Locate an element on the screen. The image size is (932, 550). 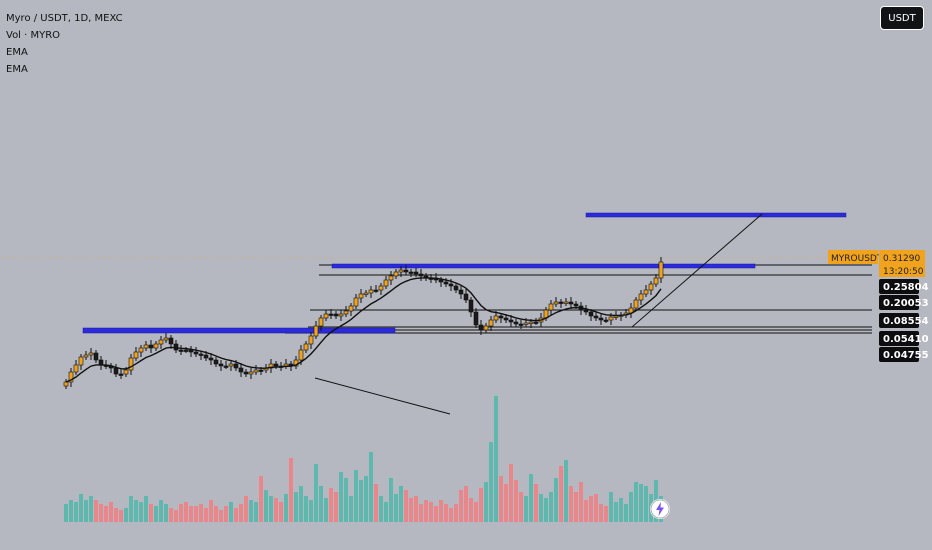
countdown-tag is located at coordinates (902, 270).